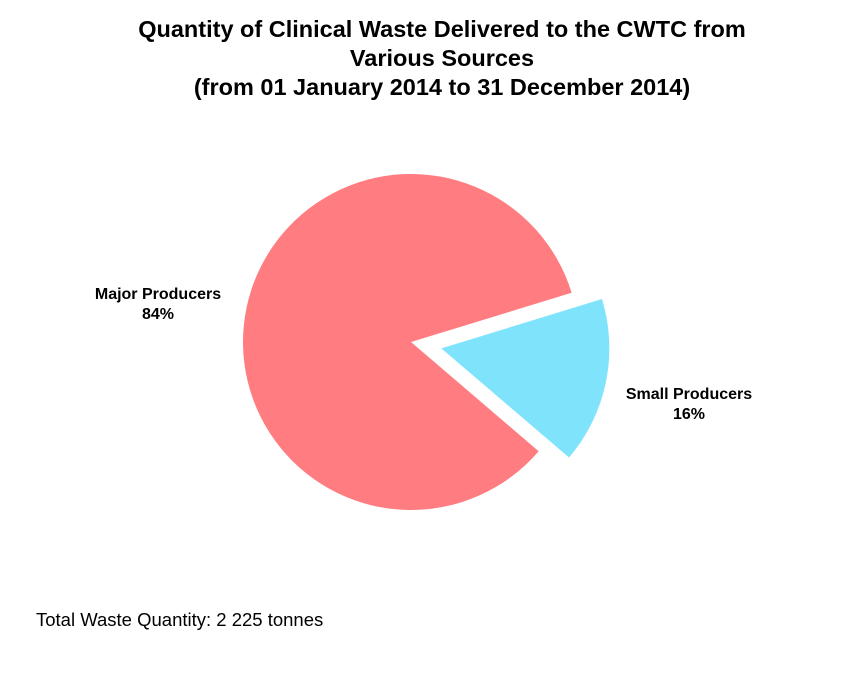 The height and width of the screenshot is (687, 842). What do you see at coordinates (158, 314) in the screenshot?
I see `data-label-major-percent: 84%` at bounding box center [158, 314].